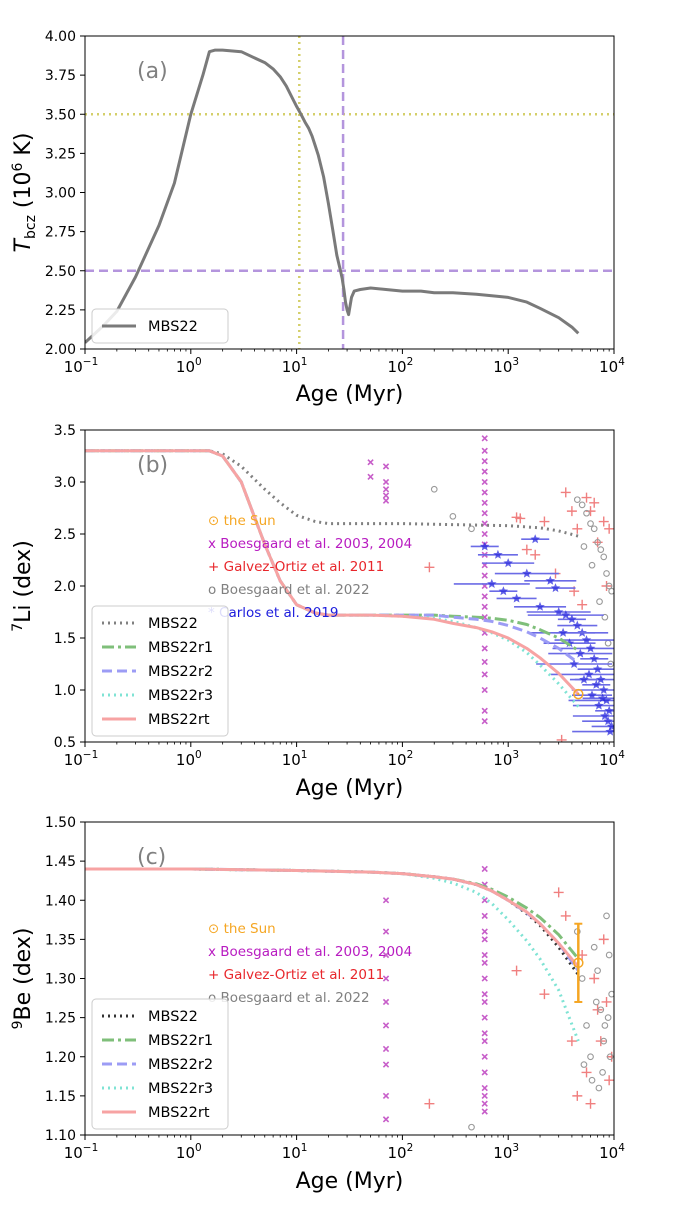 This screenshot has height=1208, width=684. I want to click on y-tick-label: 2.25, so click(60, 311).